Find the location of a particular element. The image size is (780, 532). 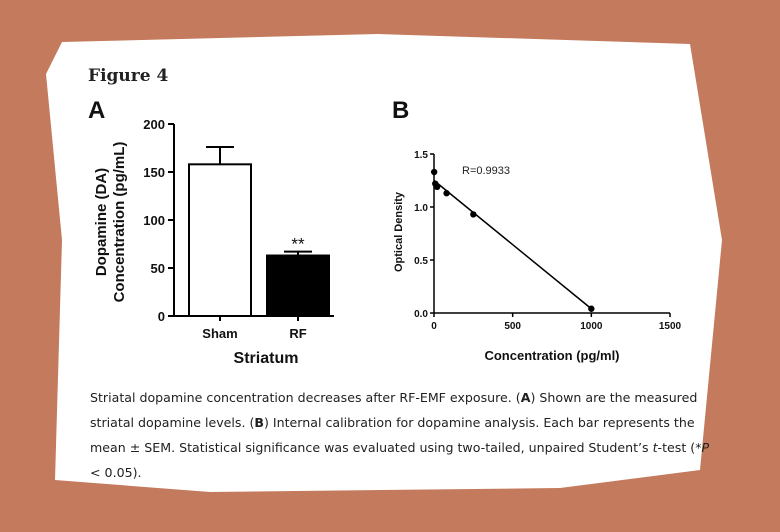

x-tick-label: 0 is located at coordinates (434, 326).